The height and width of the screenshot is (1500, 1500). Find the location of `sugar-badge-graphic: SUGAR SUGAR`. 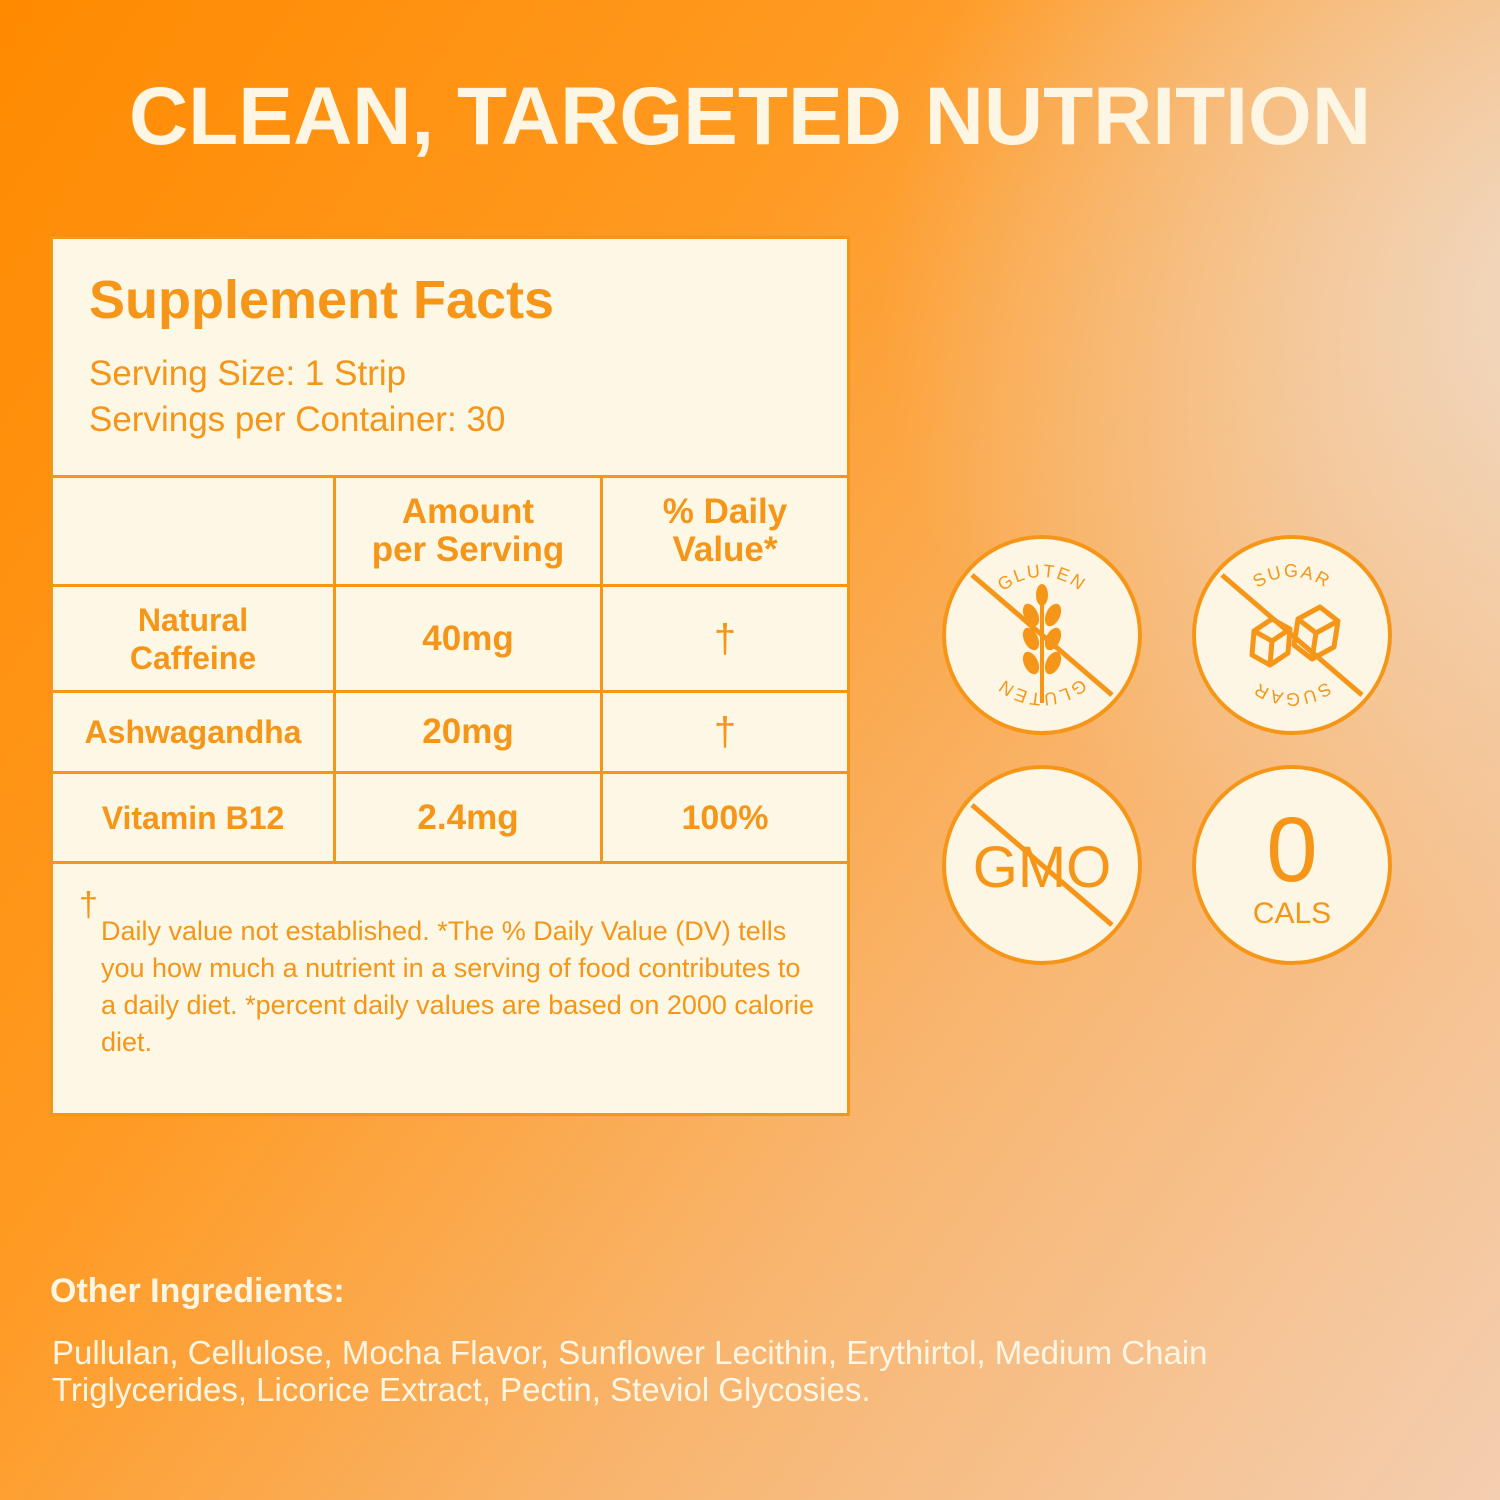

sugar-badge-graphic: SUGAR SUGAR is located at coordinates (1292, 635).